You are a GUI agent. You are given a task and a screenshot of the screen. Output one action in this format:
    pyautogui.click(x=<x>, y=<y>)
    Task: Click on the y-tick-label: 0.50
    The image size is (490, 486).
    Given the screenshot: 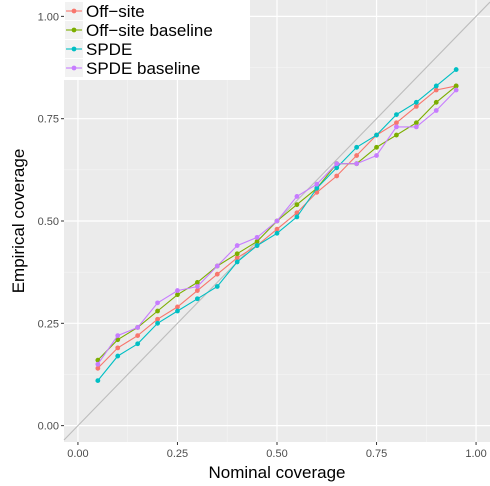 What is the action you would take?
    pyautogui.click(x=48, y=222)
    